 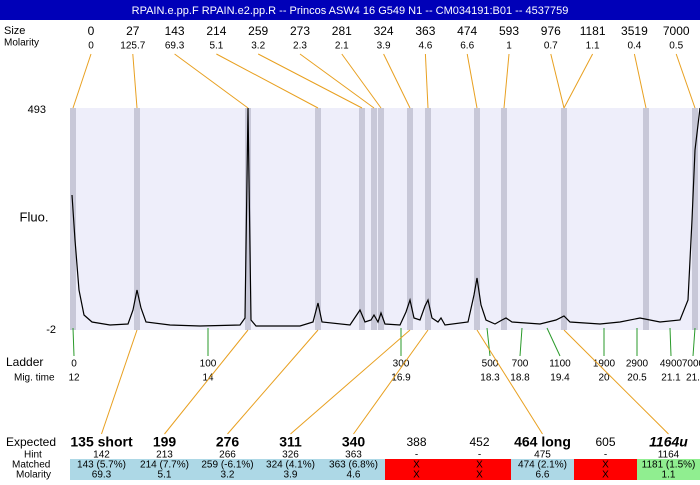 What do you see at coordinates (479, 442) in the screenshot?
I see `expected-size: 452` at bounding box center [479, 442].